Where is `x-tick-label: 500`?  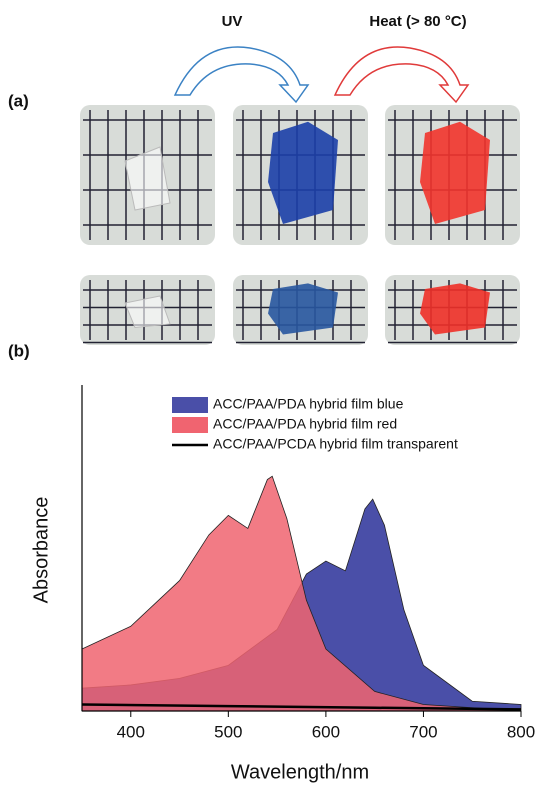
x-tick-label: 500 is located at coordinates (228, 731).